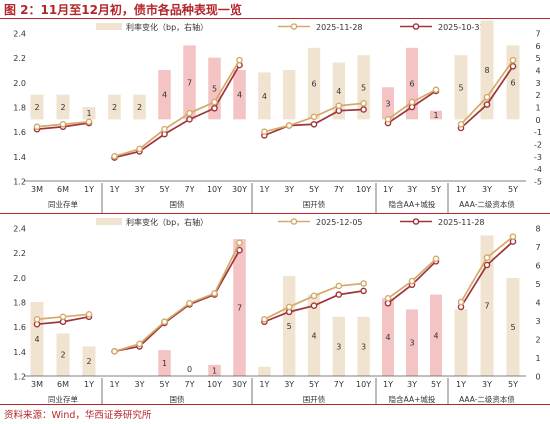 This screenshot has width=550, height=424. Describe the element at coordinates (416, 26) in the screenshot. I see `legend-line-b-marker` at that location.